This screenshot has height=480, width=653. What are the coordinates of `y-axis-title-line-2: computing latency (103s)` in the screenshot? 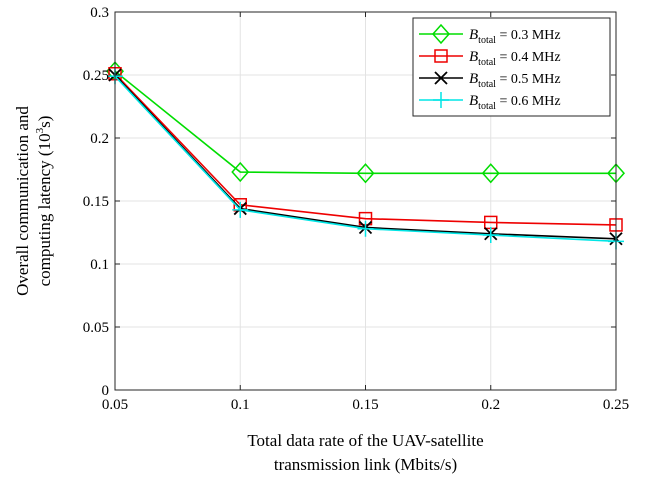 It's located at (44, 201).